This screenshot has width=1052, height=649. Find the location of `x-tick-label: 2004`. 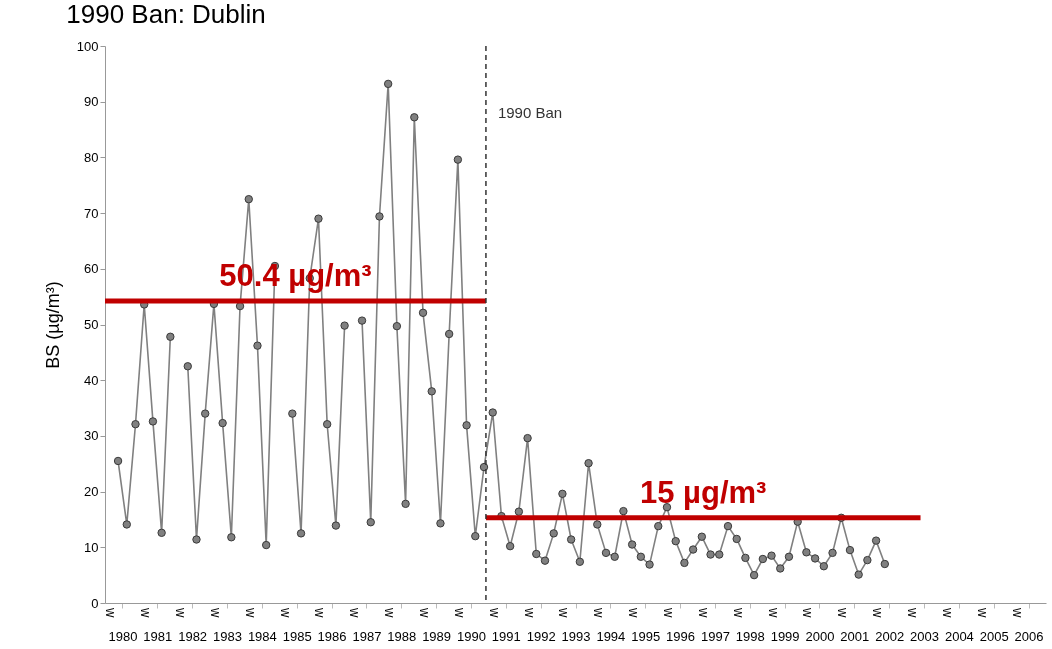

x-tick-label: 2004 is located at coordinates (959, 636).